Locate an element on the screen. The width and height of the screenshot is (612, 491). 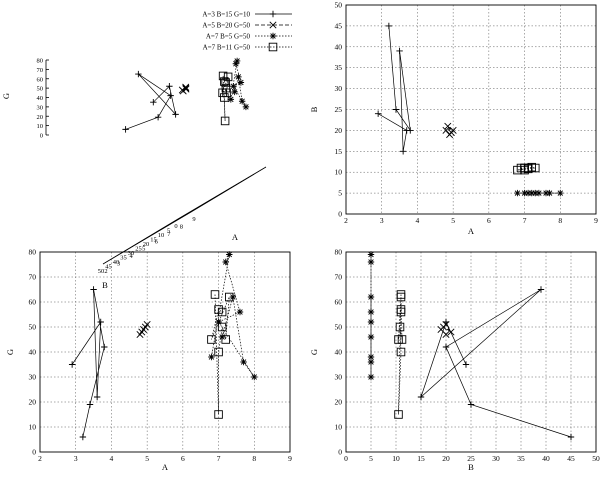
b-tick-label: 35 is located at coordinates (123, 258).